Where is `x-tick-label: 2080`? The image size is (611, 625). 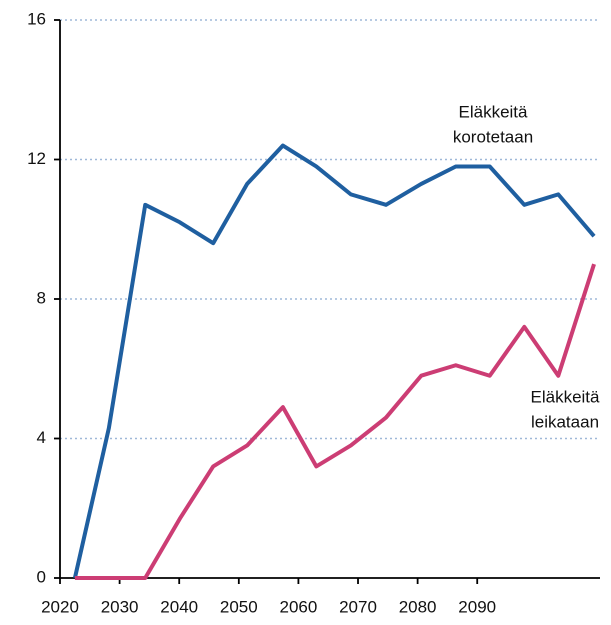 x-tick-label: 2080 is located at coordinates (418, 606).